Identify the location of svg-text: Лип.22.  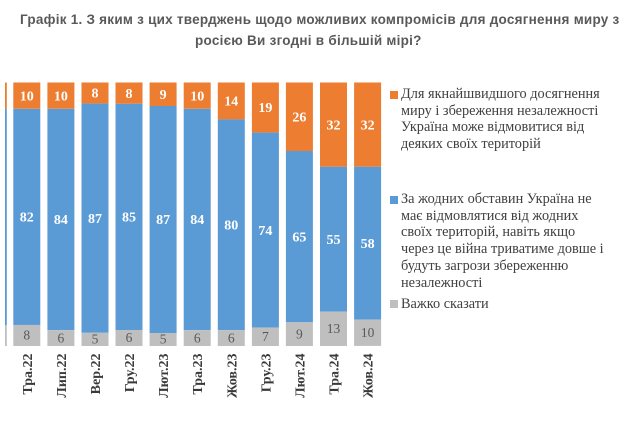
(62, 376).